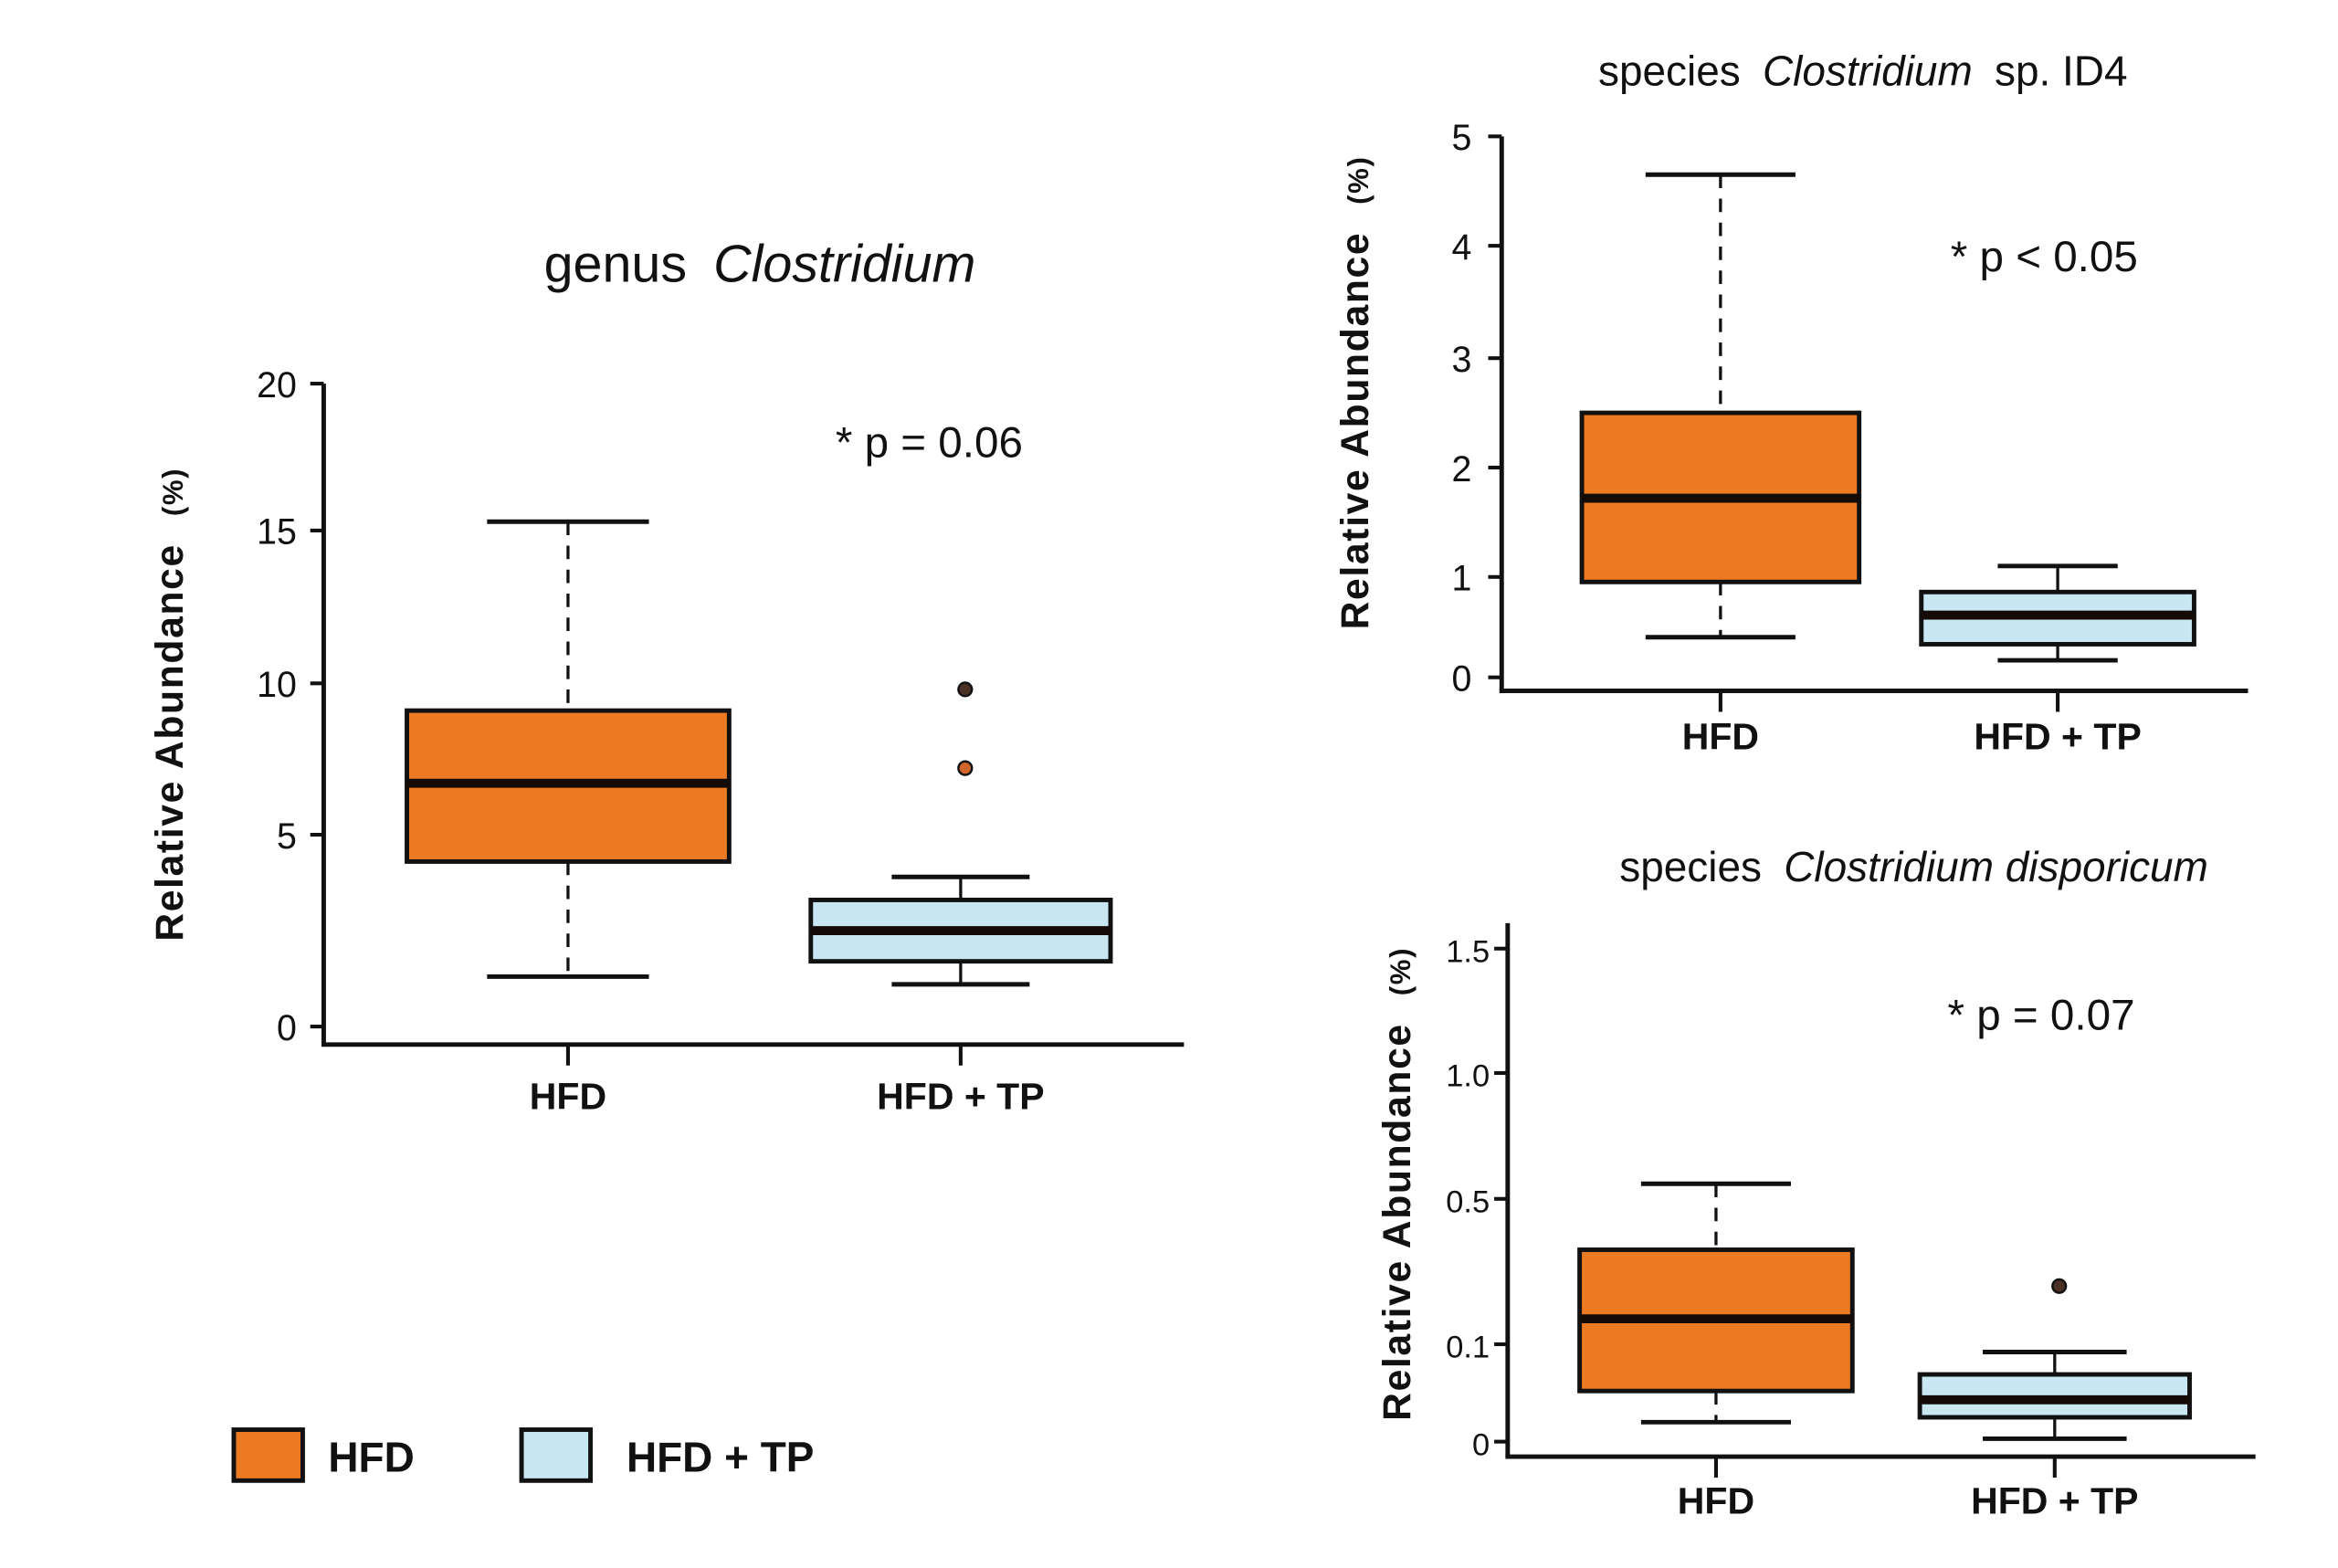 The width and height of the screenshot is (2338, 1568). I want to click on panel-title: species Clostridium disporicum, so click(1913, 866).